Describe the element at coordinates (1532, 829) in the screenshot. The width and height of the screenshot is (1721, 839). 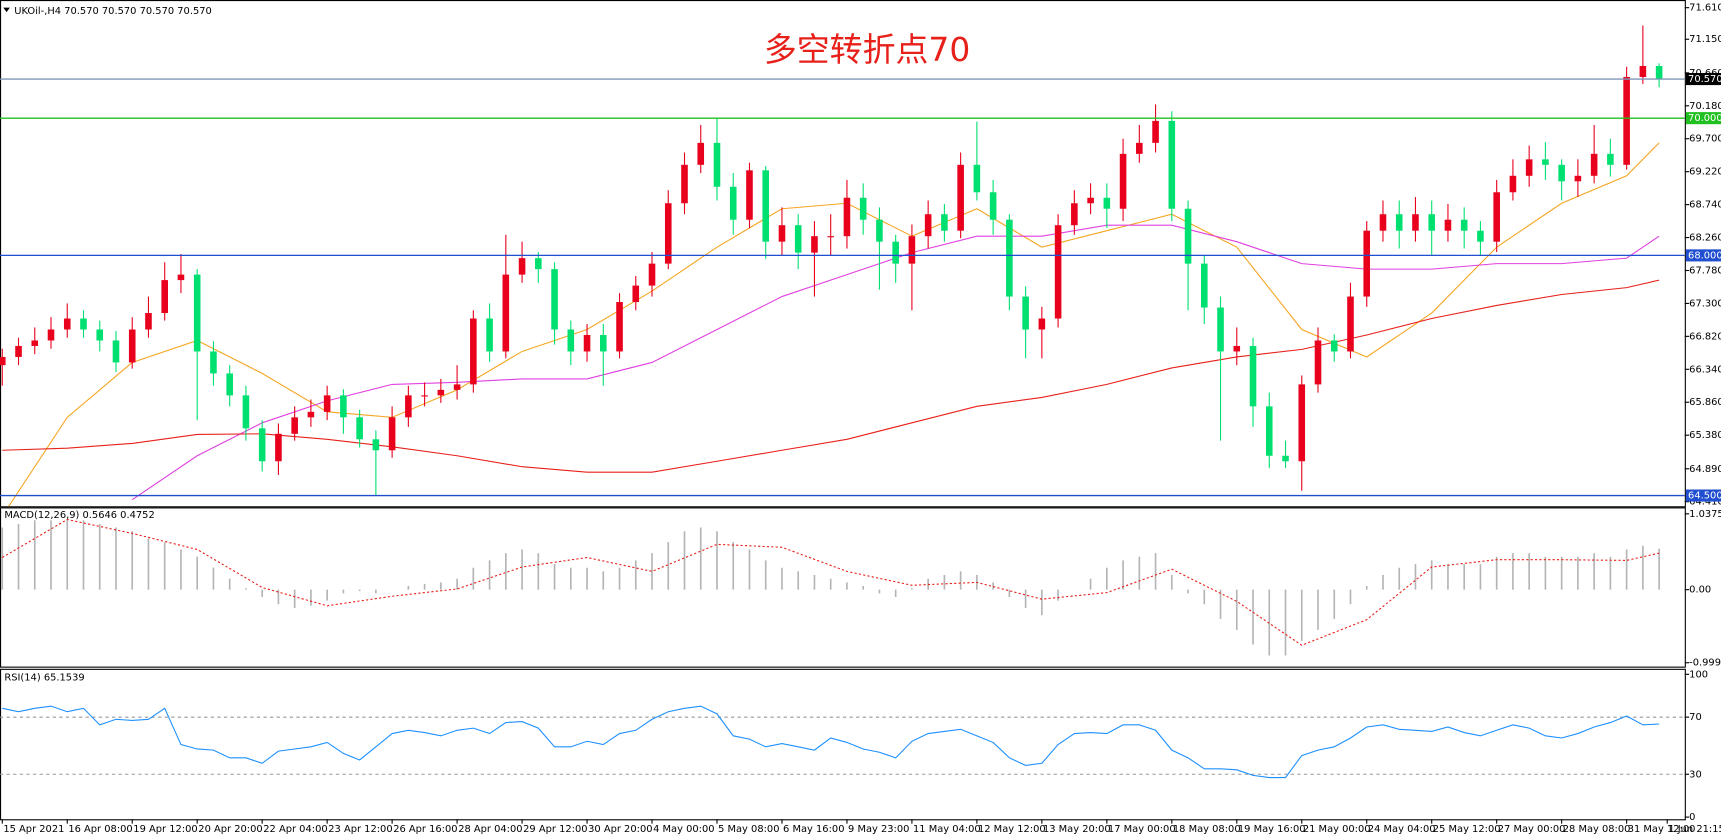
I see `x-tick-label: 27 May 00:00` at that location.